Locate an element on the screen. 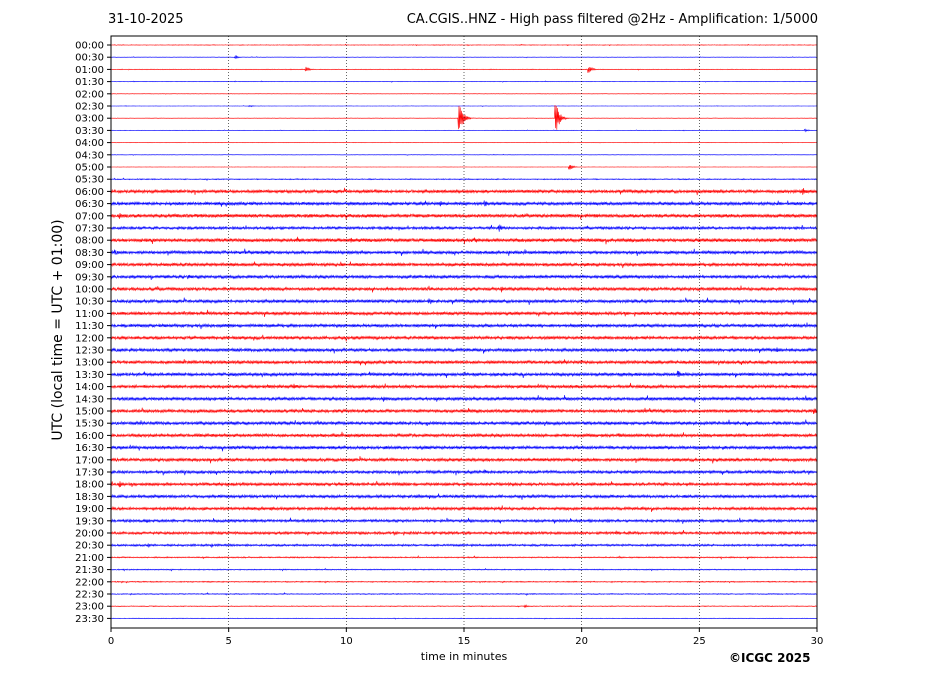  y-tick-label-16-00: 16:00 is located at coordinates (89, 436).